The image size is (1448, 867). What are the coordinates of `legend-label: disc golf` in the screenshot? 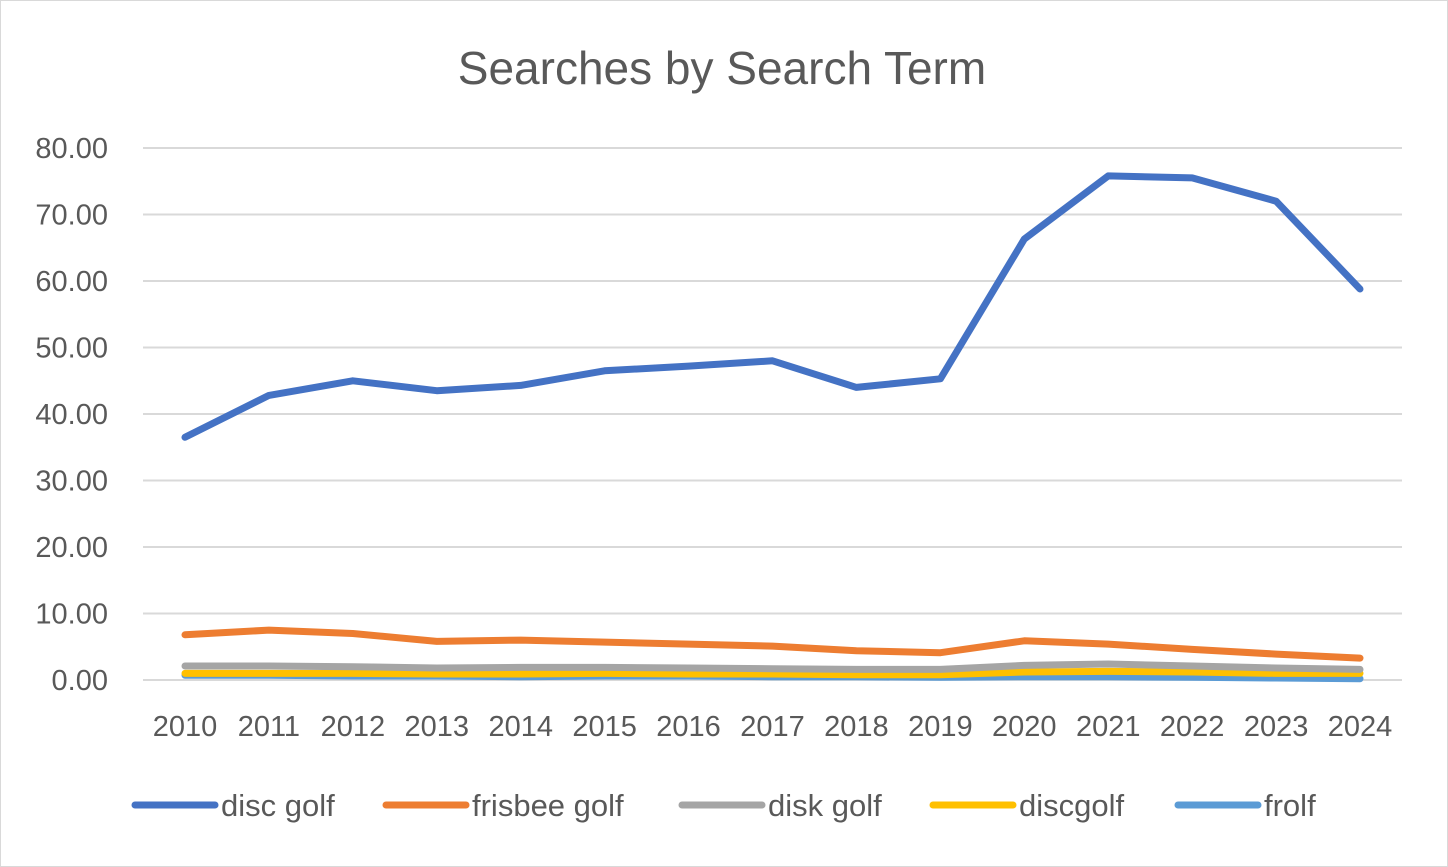 It's located at (278, 805).